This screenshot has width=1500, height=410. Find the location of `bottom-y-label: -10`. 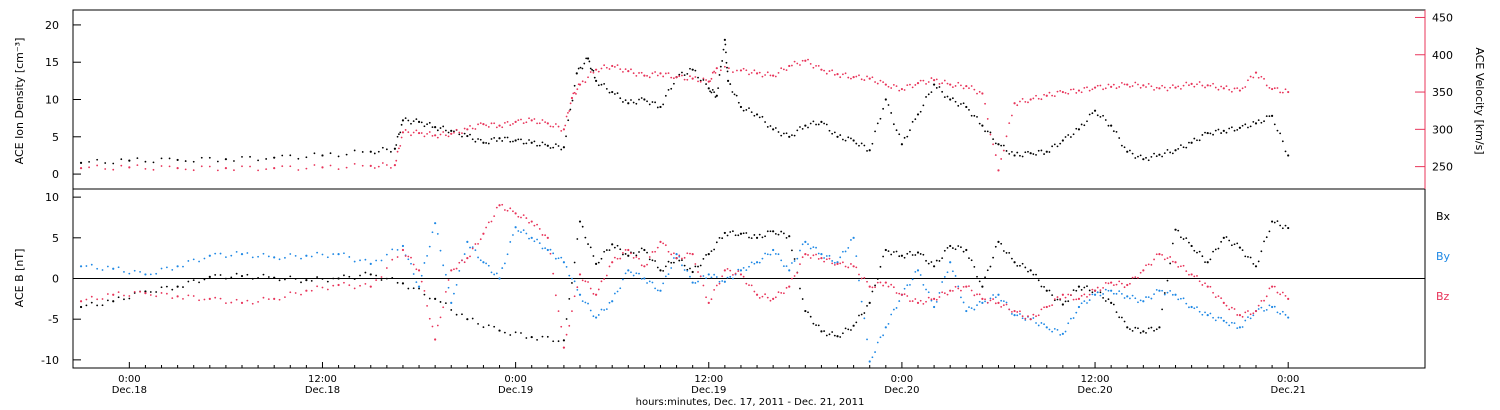

bottom-y-label: -10 is located at coordinates (50, 360).